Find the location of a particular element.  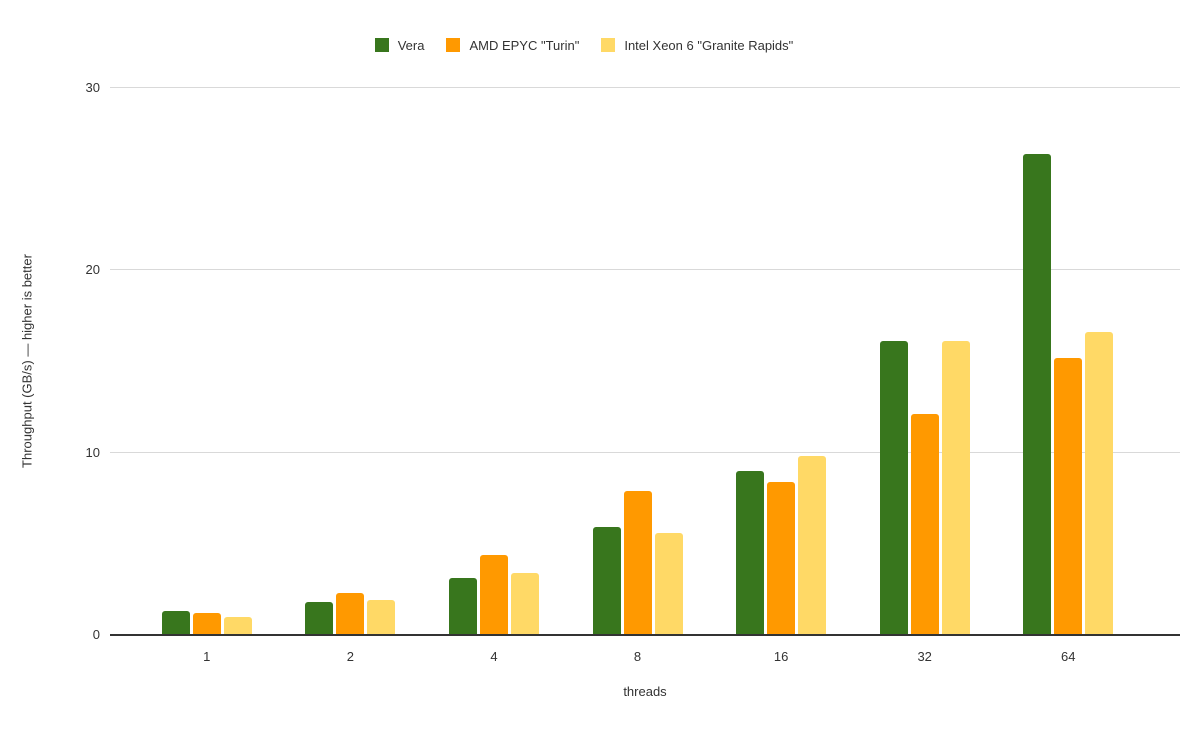

legend-item-vera: Vera is located at coordinates (399, 45).